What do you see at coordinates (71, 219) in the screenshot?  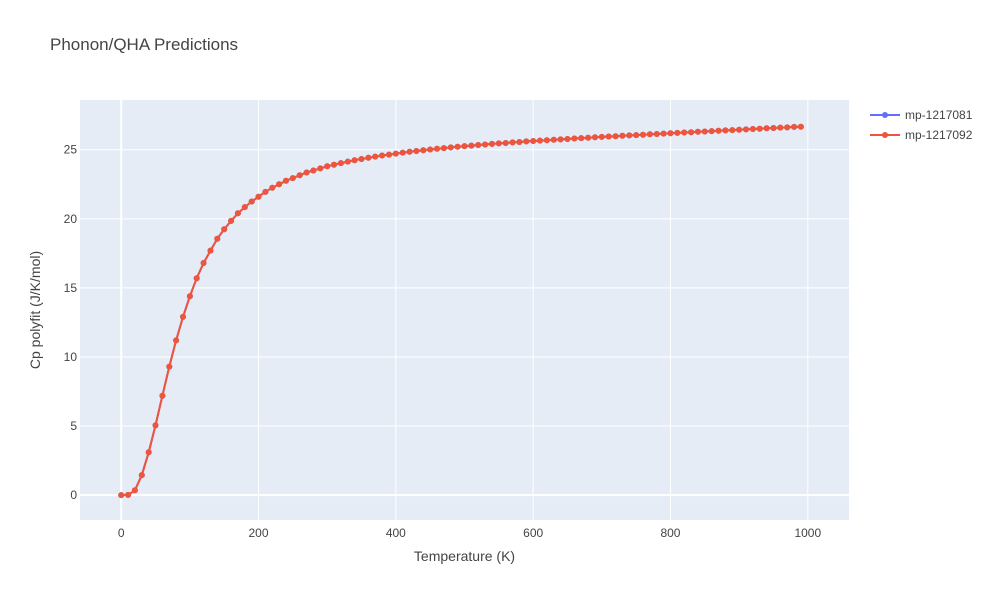 I see `y-tick-label: 20` at bounding box center [71, 219].